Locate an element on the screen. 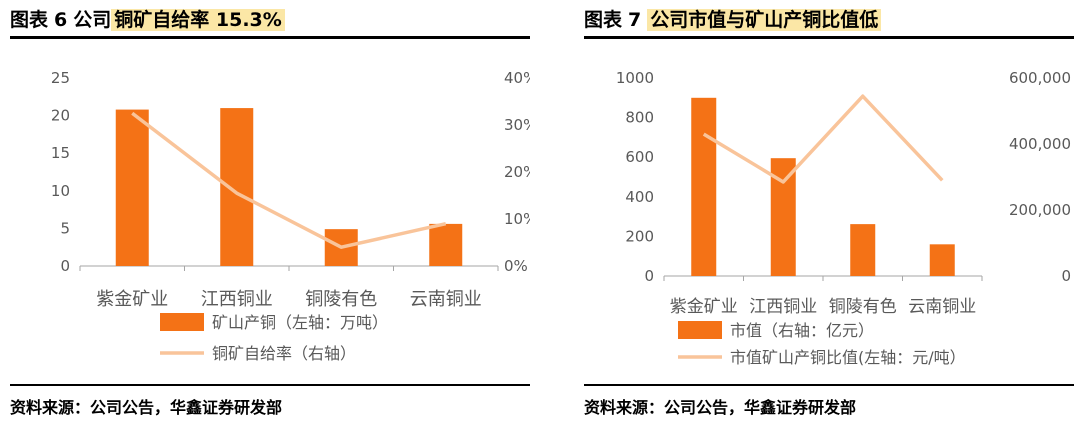 This screenshot has width=1080, height=425. figure-title: 图表 6 公司 铜矿自给率 15.3% is located at coordinates (147, 20).